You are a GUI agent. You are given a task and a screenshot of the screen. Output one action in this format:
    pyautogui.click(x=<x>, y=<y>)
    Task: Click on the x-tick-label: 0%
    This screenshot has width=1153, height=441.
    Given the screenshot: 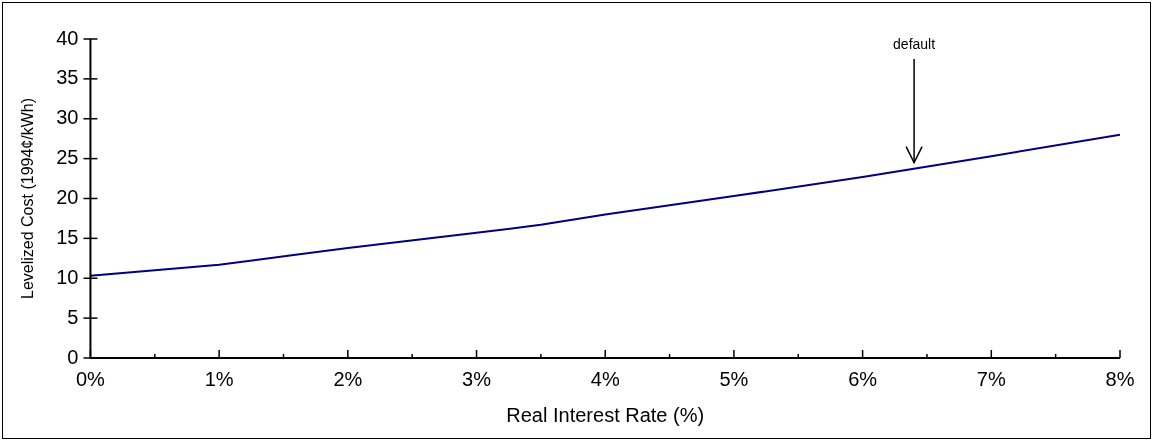 What is the action you would take?
    pyautogui.click(x=90, y=378)
    